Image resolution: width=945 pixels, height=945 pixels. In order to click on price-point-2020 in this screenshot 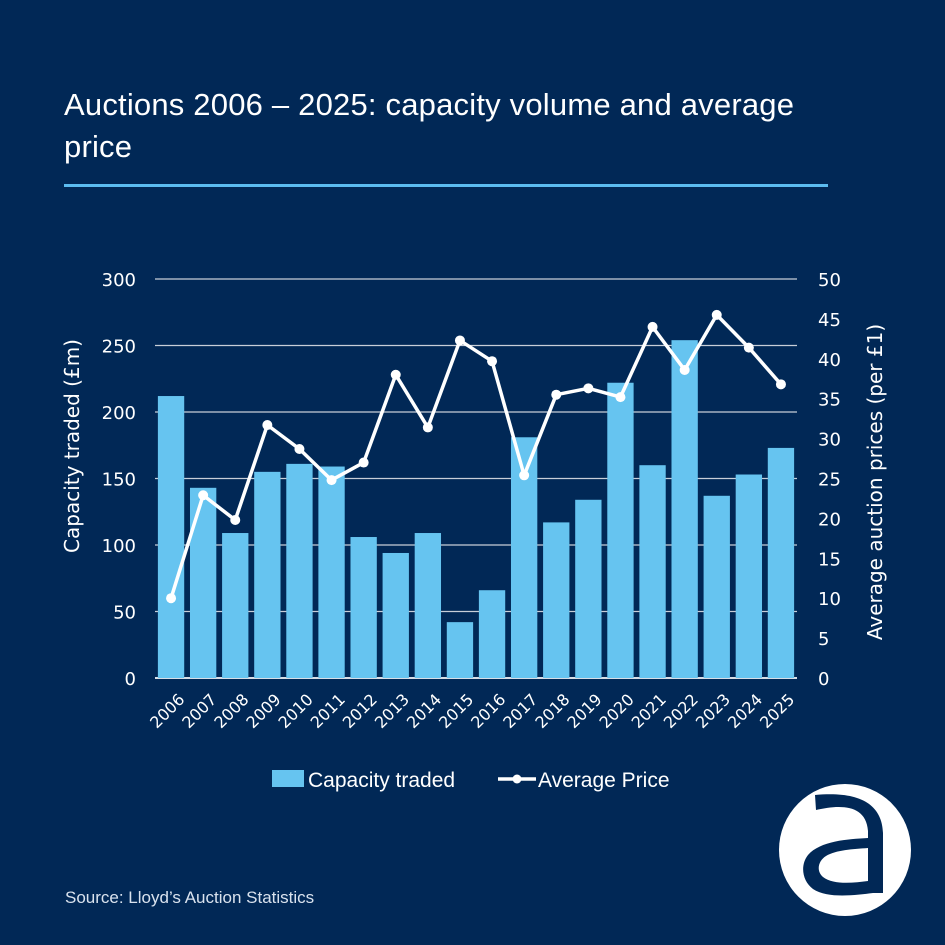, I will do `click(620, 397)`.